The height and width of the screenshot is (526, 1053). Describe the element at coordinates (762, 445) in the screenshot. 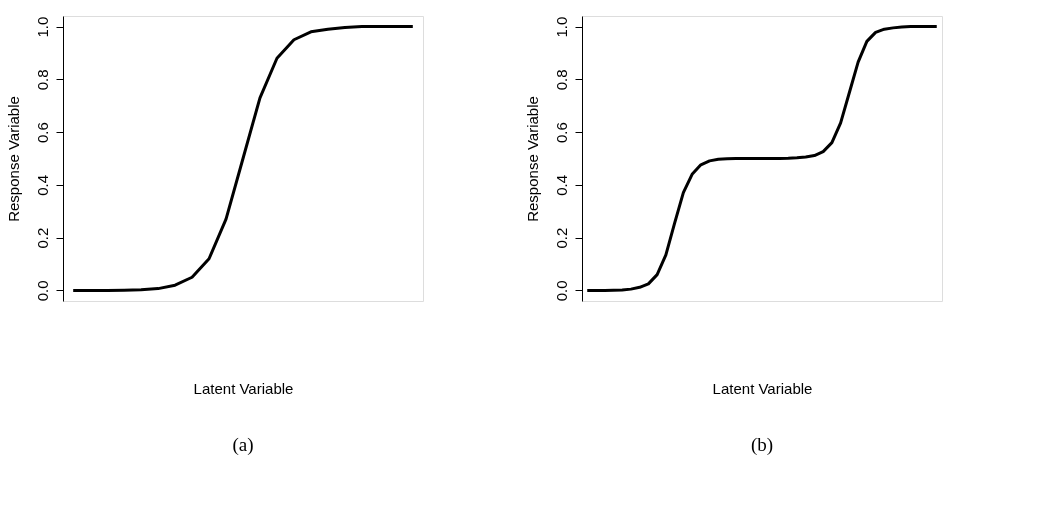

I see `text: (b)` at that location.